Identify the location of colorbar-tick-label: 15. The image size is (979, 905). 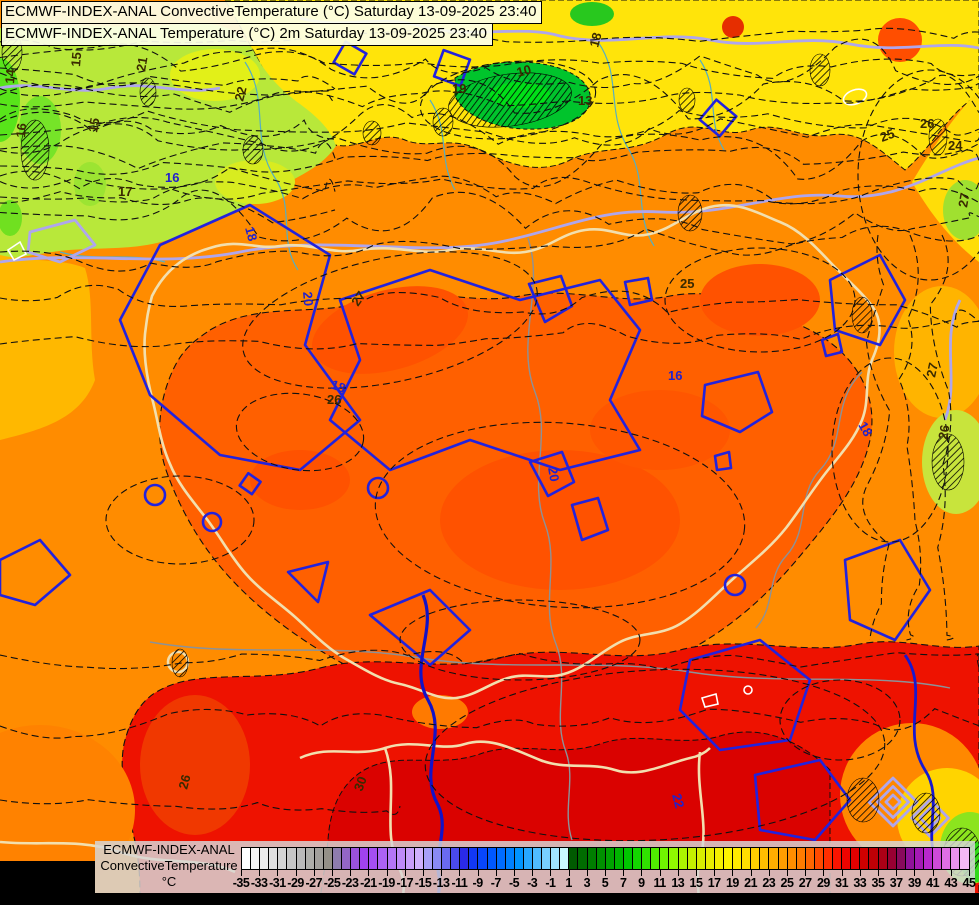
(696, 883).